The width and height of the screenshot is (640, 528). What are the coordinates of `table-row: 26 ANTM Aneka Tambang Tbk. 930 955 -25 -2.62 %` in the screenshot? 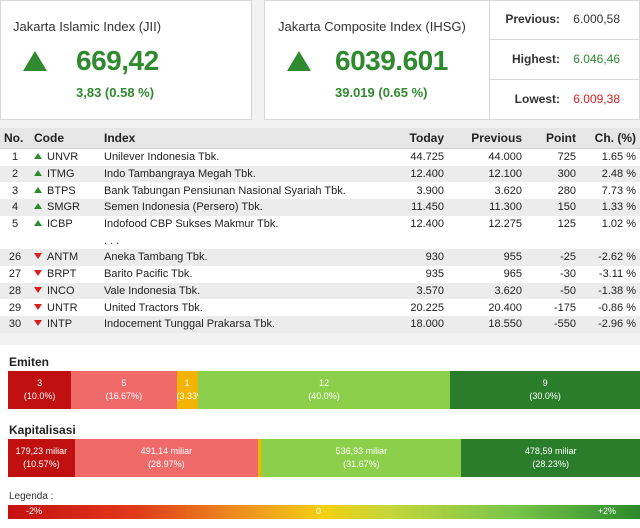 It's located at (320, 257).